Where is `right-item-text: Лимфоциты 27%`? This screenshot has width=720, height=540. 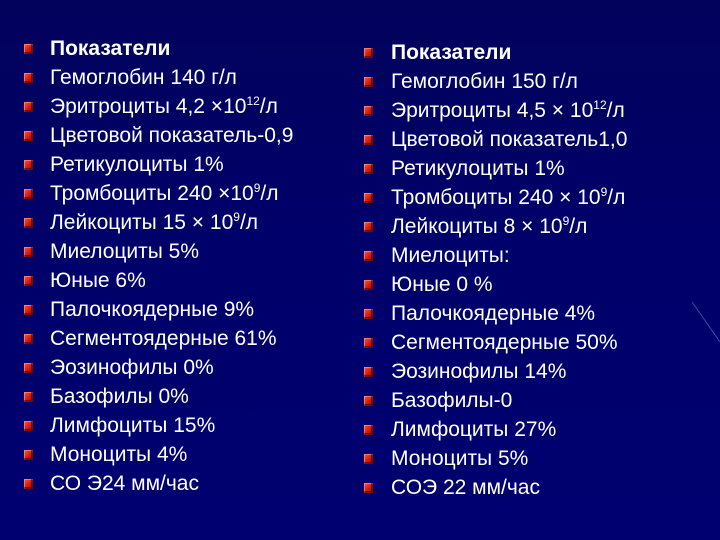 right-item-text: Лимфоциты 27% is located at coordinates (474, 429).